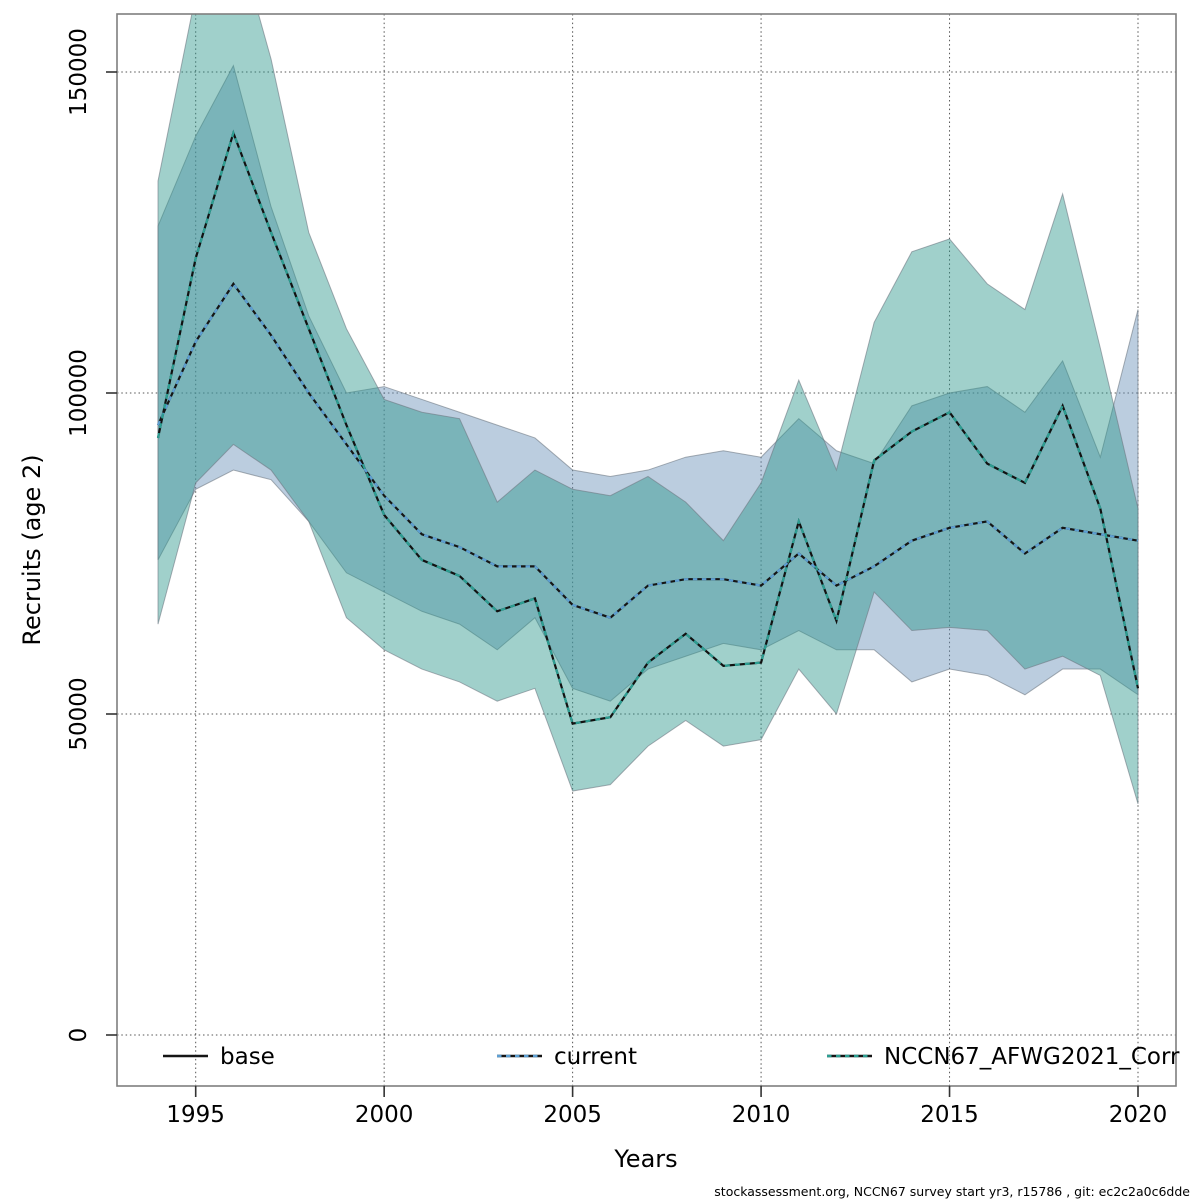  Describe the element at coordinates (79, 393) in the screenshot. I see `svg-text: 100000` at that location.